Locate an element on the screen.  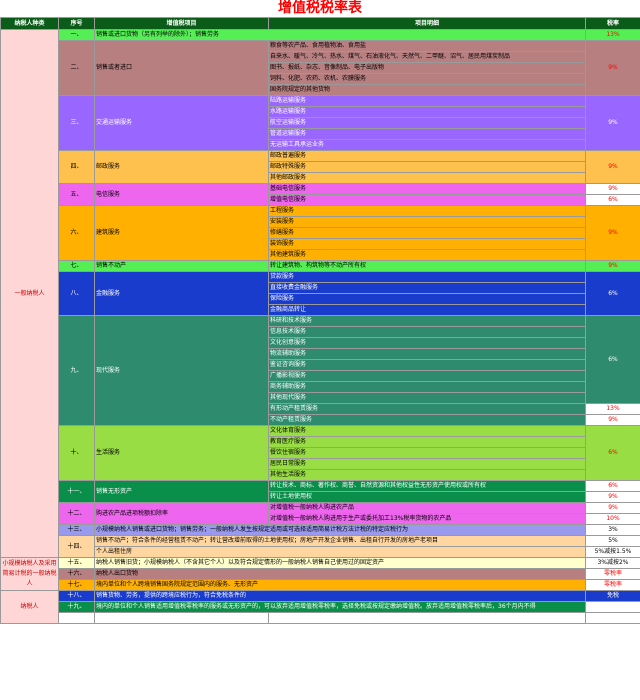
detail-cell: 鉴证咨询服务 is located at coordinates (427, 365).